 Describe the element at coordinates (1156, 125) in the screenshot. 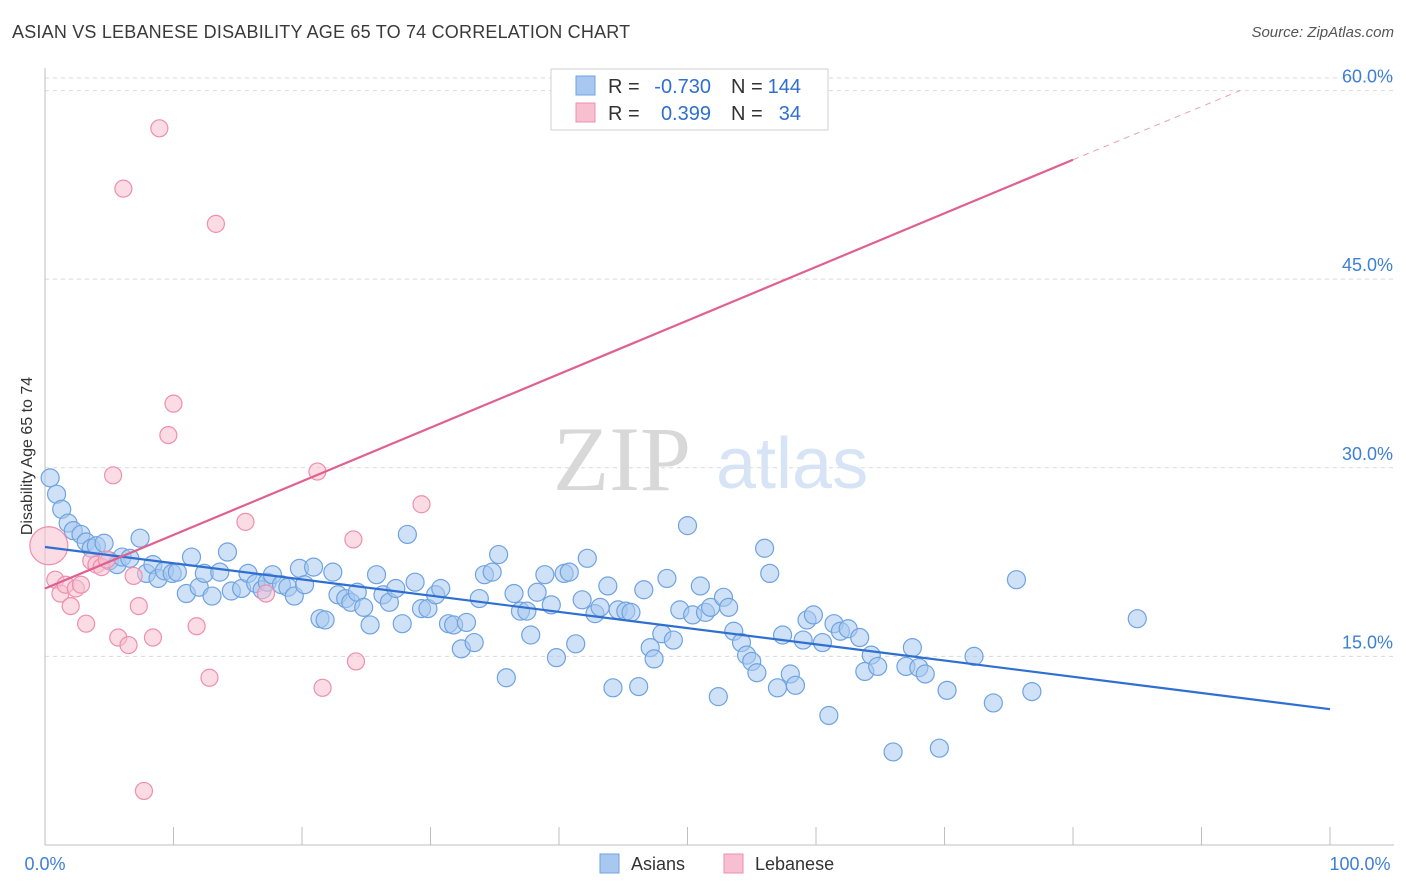

I see `lebanese-trendline-extension` at that location.